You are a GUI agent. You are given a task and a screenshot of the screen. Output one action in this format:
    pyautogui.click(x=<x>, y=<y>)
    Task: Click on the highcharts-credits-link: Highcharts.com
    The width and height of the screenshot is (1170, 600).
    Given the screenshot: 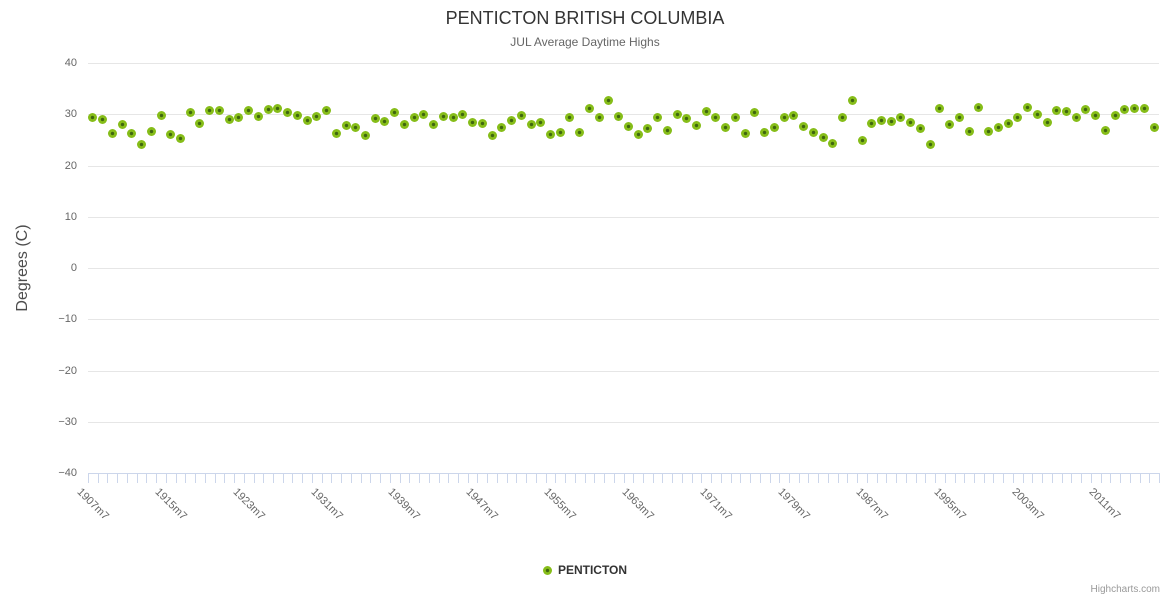 What is the action you would take?
    pyautogui.click(x=1125, y=589)
    